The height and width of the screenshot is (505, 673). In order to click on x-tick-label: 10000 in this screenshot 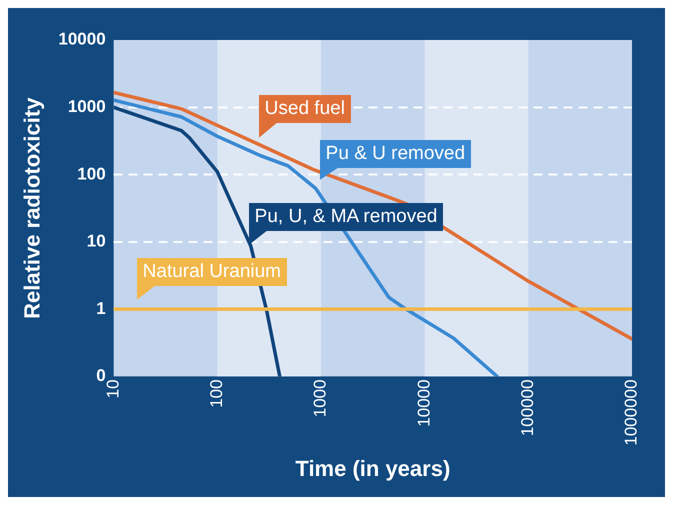, I will do `click(424, 403)`.